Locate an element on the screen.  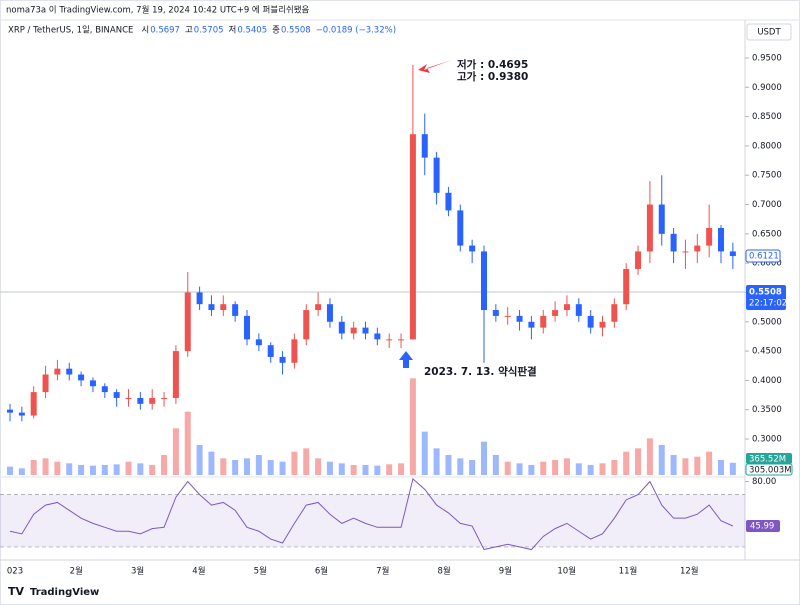
last-close-box is located at coordinates (763, 256).